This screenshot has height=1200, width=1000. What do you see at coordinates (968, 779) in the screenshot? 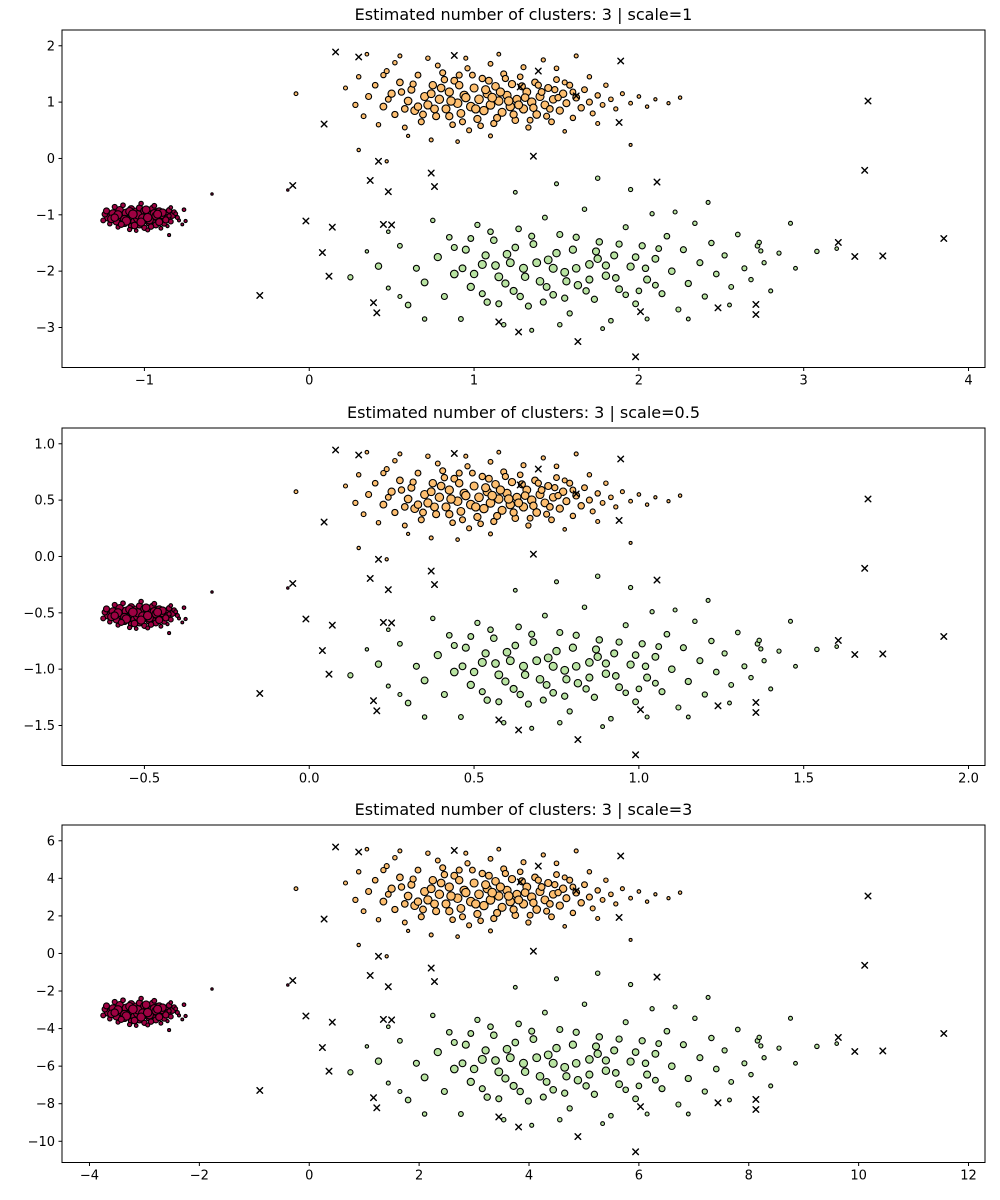
I see `x-tick-label: 2.0` at bounding box center [968, 779].